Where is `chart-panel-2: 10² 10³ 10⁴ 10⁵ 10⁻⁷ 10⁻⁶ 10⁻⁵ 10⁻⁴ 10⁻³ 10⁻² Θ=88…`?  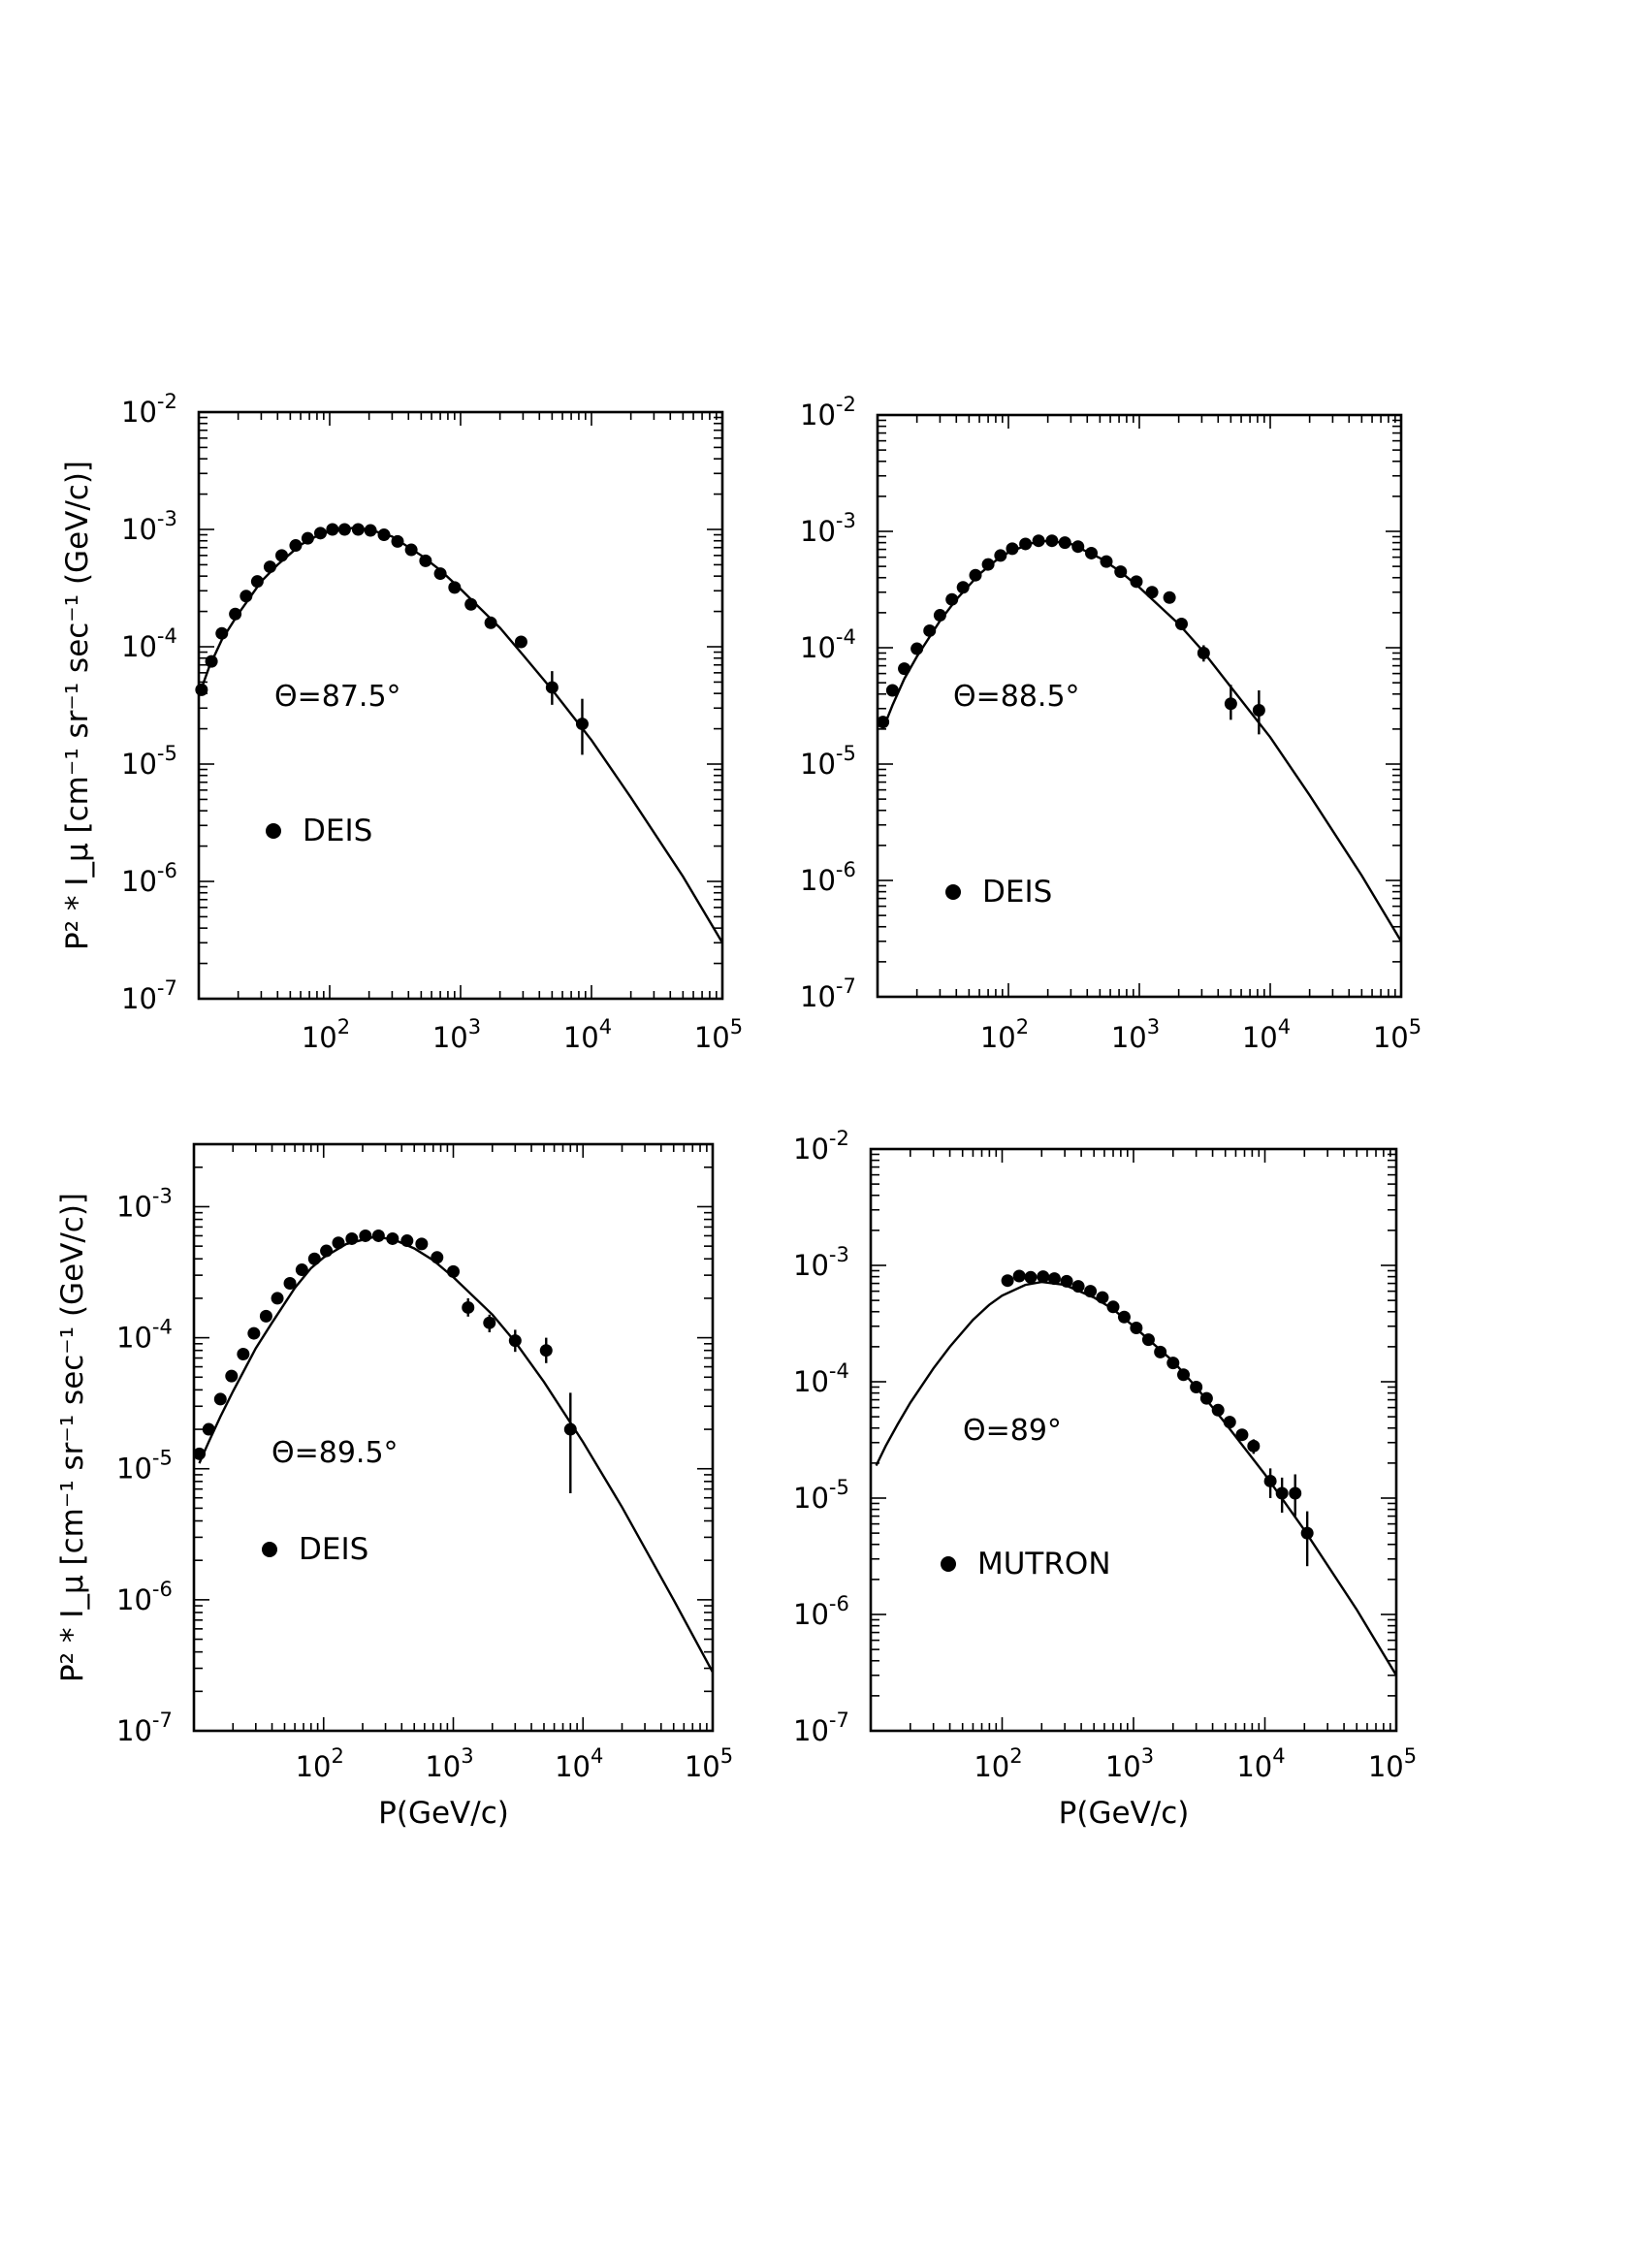
chart-panel-2: 10² 10³ 10⁴ 10⁵ 10⁻⁷ 10⁻⁶ 10⁻⁵ 10⁻⁴ 10⁻³ 10⁻² Θ=88… is located at coordinates (1110, 723).